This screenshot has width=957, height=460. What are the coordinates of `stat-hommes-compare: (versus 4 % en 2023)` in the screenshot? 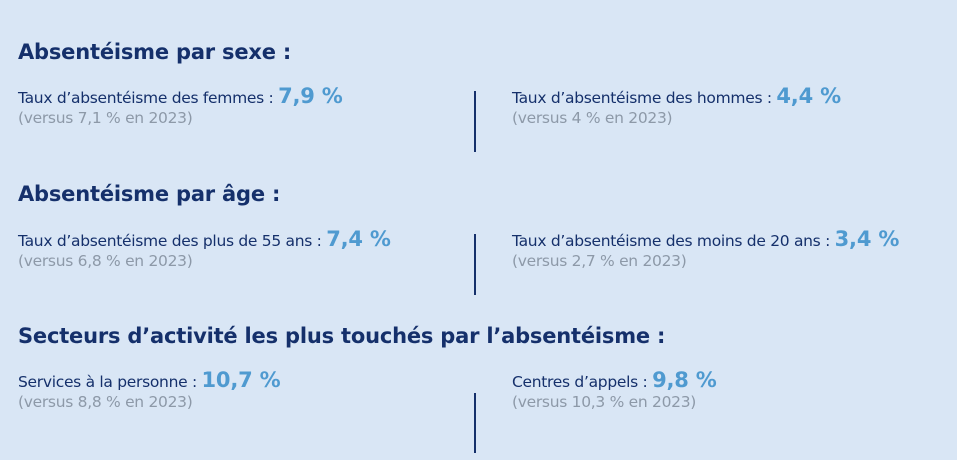 It's located at (592, 118).